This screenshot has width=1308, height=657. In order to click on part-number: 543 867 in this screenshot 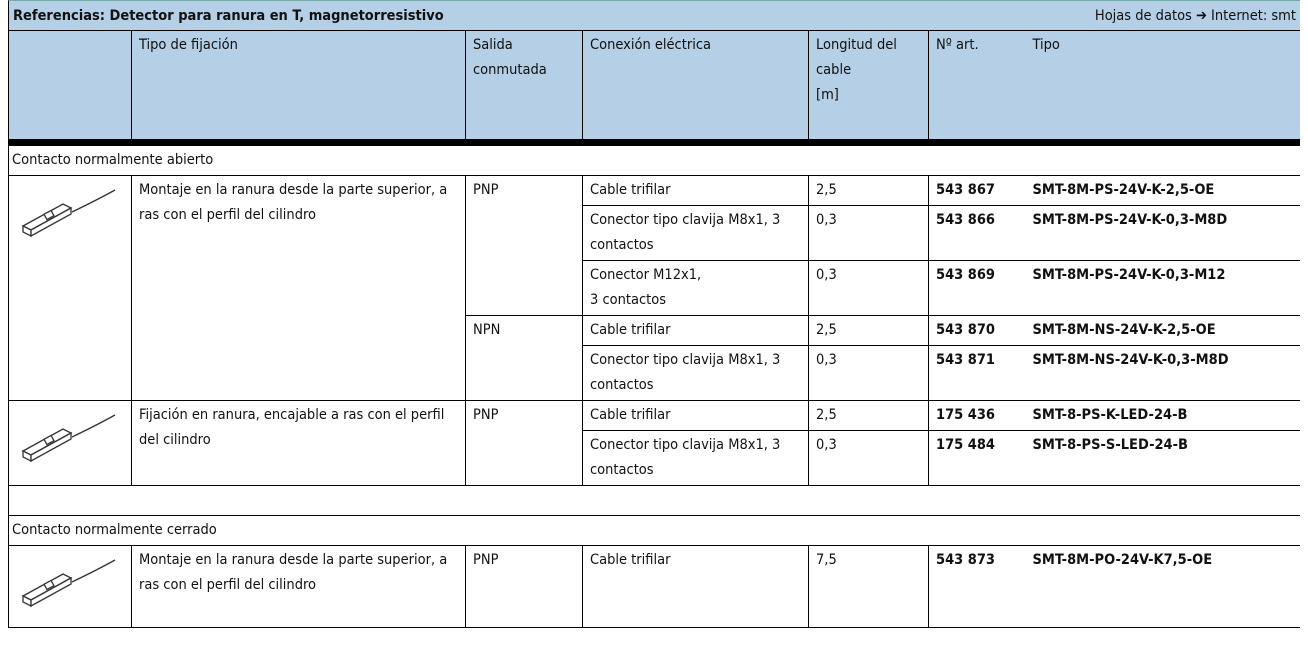, I will do `click(977, 190)`.